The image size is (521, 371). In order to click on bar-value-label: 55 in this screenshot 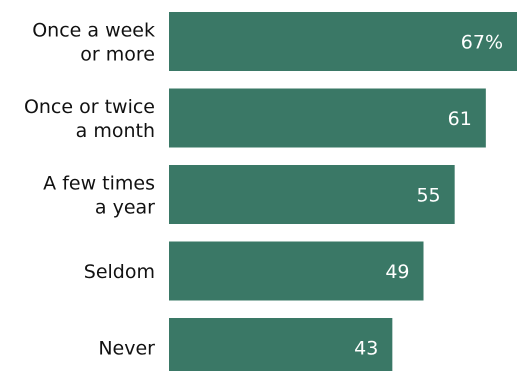, I will do `click(428, 196)`.